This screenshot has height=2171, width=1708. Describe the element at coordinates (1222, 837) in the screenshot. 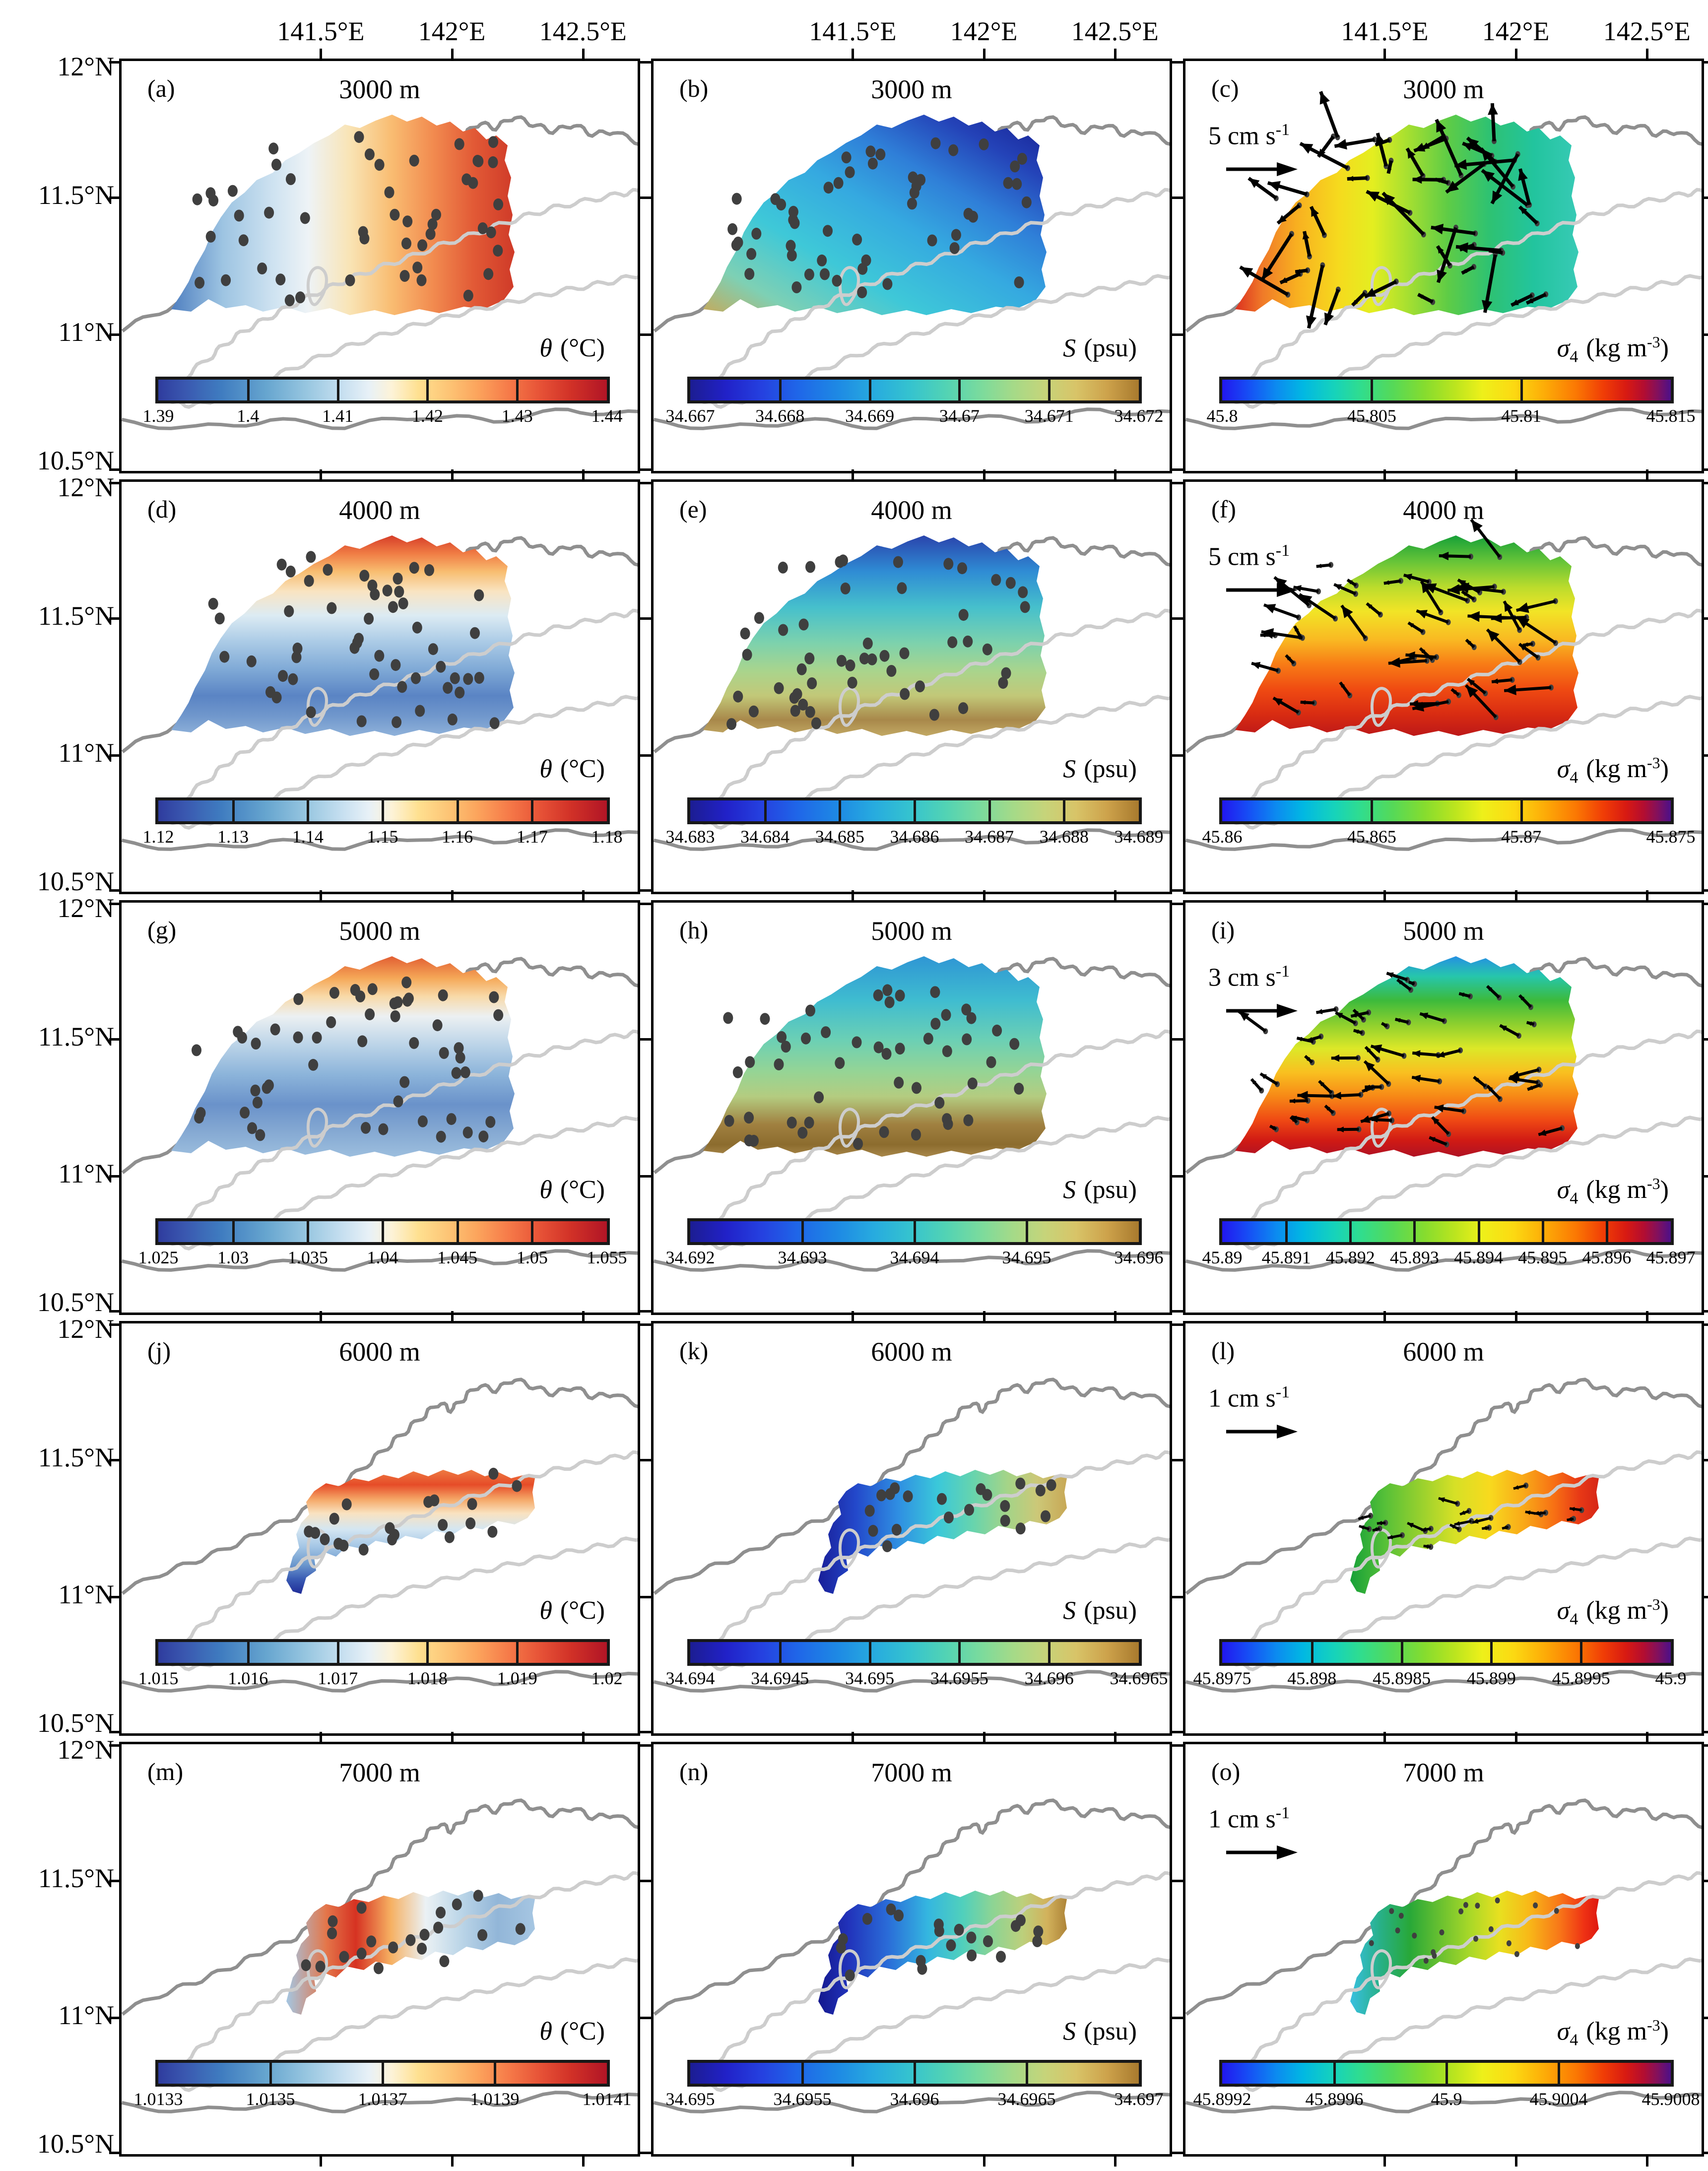

I see `colorbar-tick-label: 45.86` at that location.